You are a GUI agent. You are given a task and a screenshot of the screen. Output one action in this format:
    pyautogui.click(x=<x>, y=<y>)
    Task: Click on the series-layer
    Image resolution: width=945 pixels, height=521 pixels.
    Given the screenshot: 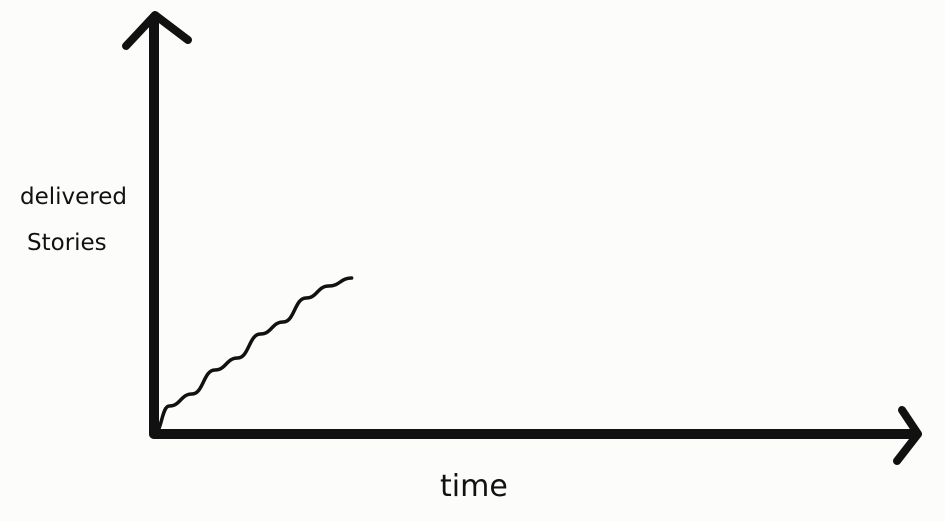 What is the action you would take?
    pyautogui.click(x=253, y=356)
    